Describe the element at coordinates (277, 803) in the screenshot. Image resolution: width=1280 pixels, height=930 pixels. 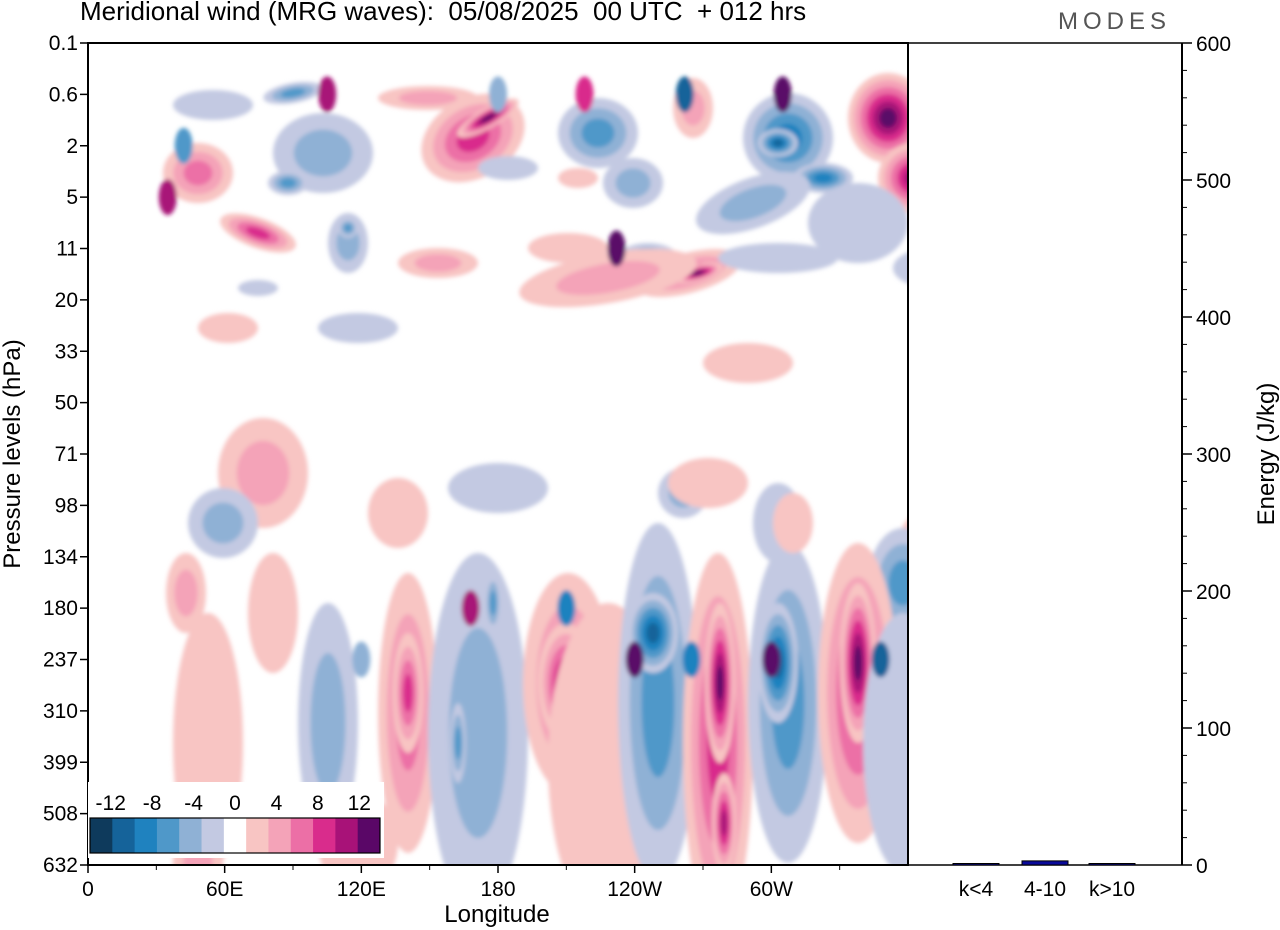
I see `colorbar-label: 4` at that location.